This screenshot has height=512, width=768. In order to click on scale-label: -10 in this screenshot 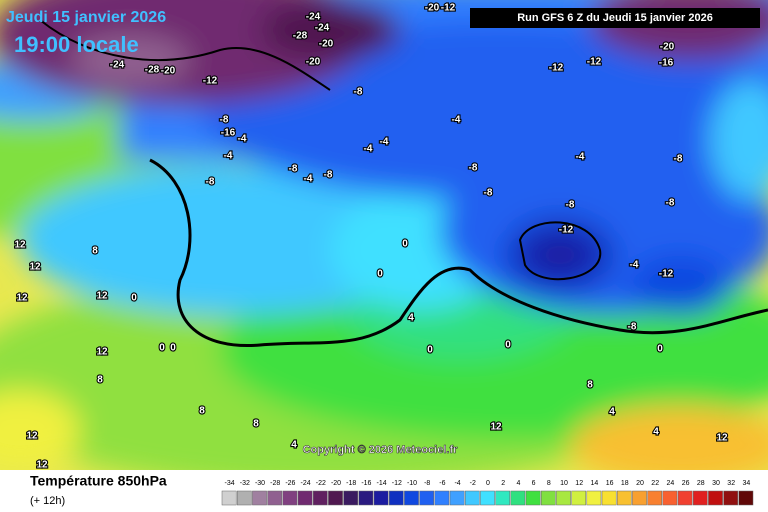, I will do `click(412, 483)`.